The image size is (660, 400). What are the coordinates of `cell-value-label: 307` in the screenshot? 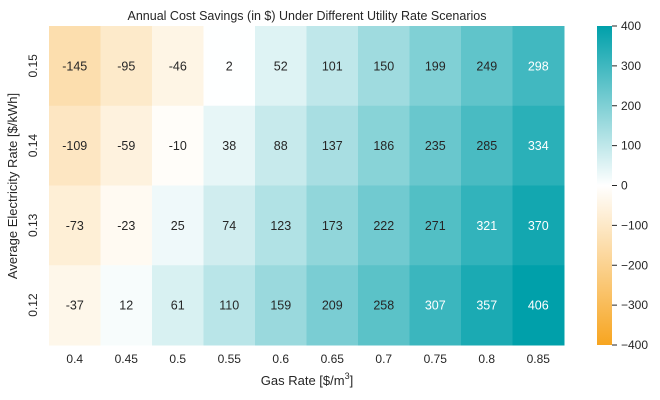 It's located at (435, 306).